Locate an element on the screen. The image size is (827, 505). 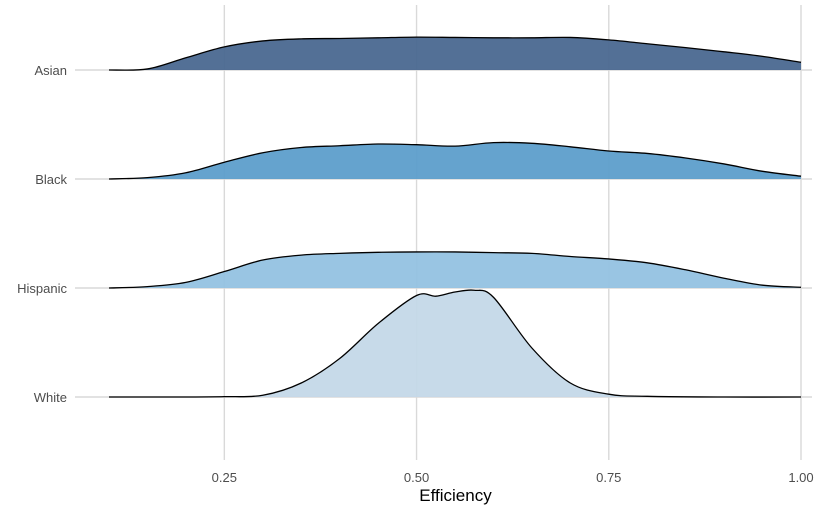
ridge-line-asian is located at coordinates (455, 53).